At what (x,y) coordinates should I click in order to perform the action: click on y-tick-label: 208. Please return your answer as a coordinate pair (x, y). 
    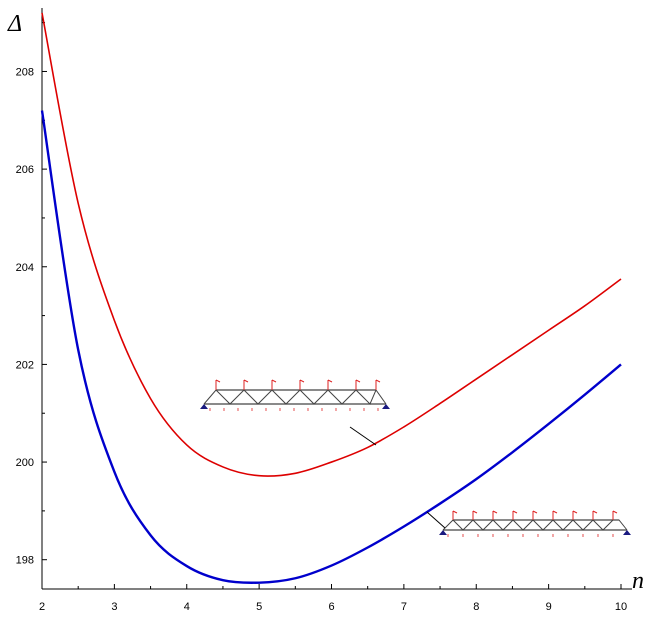
    Looking at the image, I should click on (25, 72).